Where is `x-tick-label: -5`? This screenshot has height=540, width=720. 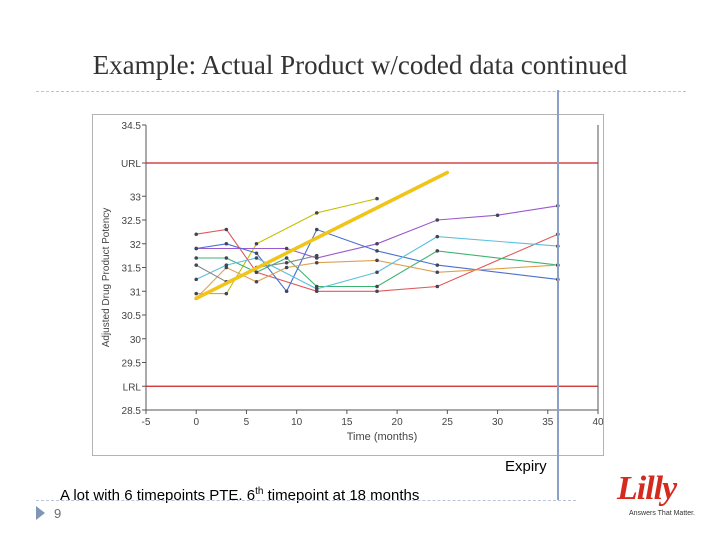 x-tick-label: -5 is located at coordinates (146, 422).